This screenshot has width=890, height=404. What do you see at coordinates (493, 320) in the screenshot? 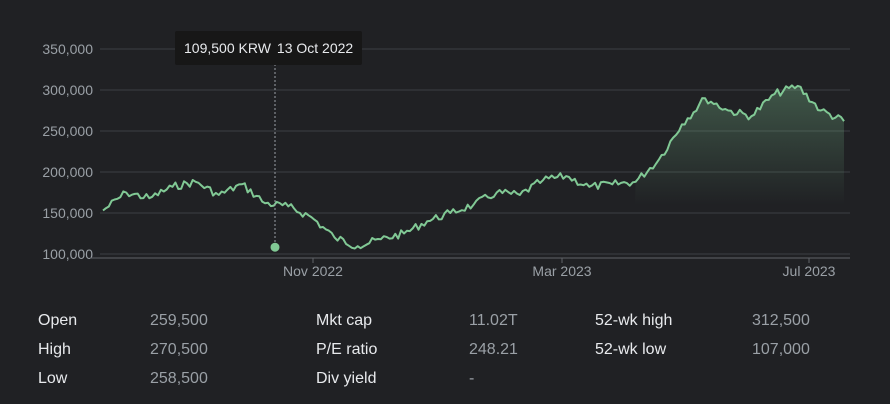
I see `stat-value-mkt-cap: 11.02T` at bounding box center [493, 320].